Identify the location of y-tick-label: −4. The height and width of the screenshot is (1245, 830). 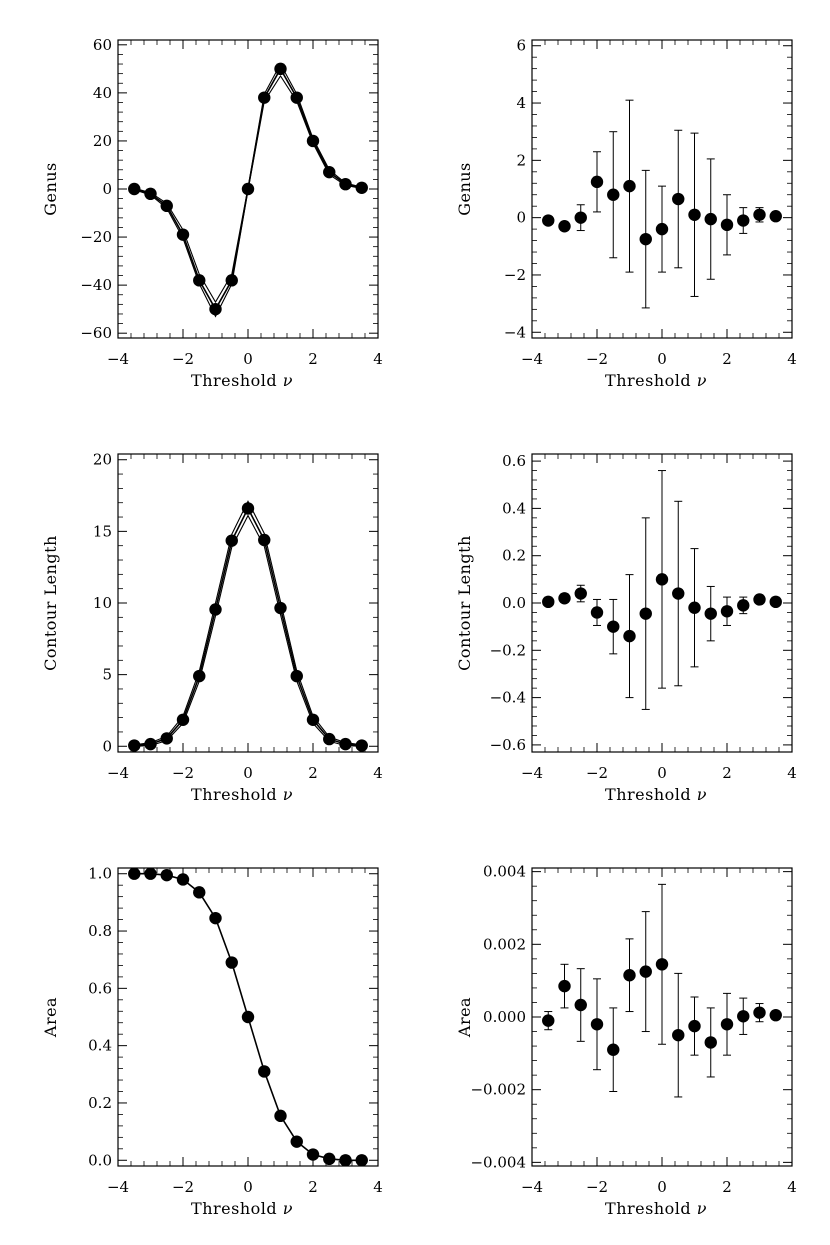
(515, 332).